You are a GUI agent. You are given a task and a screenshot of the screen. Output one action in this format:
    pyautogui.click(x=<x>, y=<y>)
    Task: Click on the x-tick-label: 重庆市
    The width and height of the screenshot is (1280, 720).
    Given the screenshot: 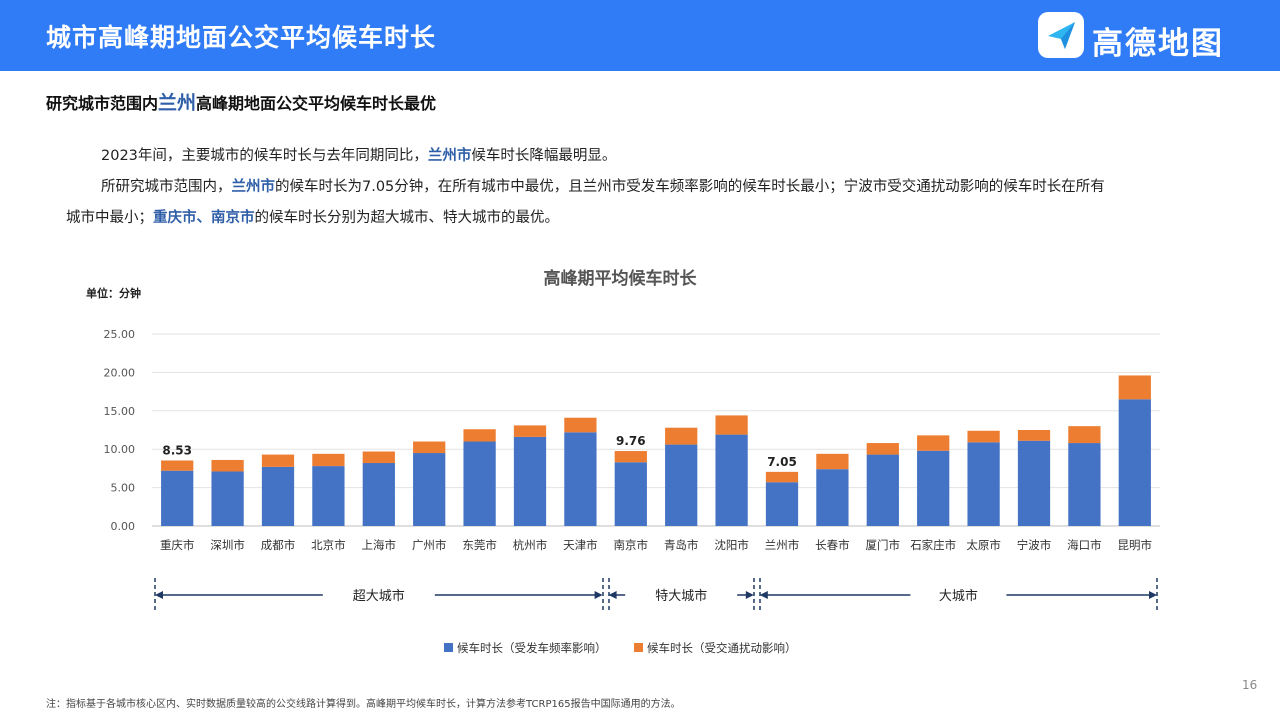 What is the action you would take?
    pyautogui.click(x=177, y=545)
    